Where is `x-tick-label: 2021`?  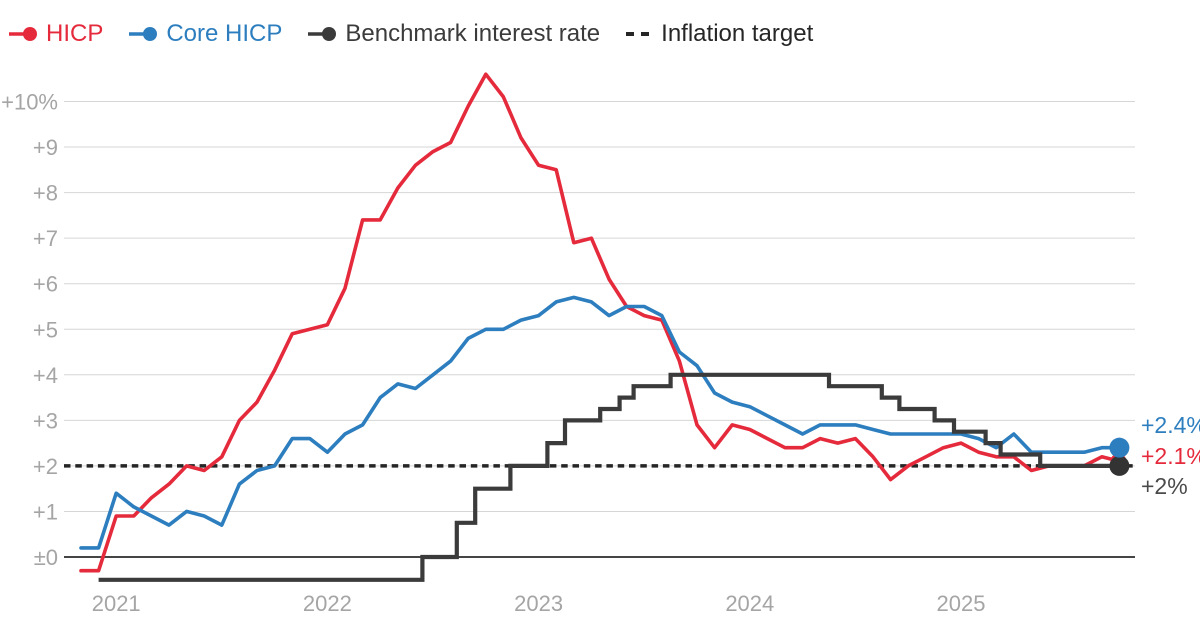 x-tick-label: 2021 is located at coordinates (116, 603).